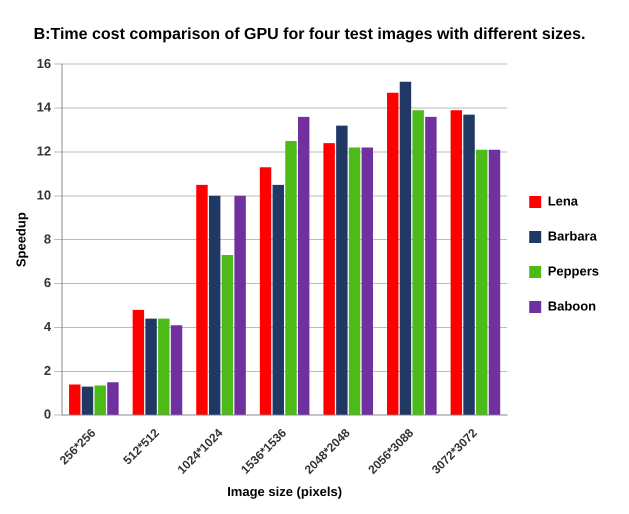  What do you see at coordinates (48, 414) in the screenshot?
I see `y-tick-label: 0` at bounding box center [48, 414].